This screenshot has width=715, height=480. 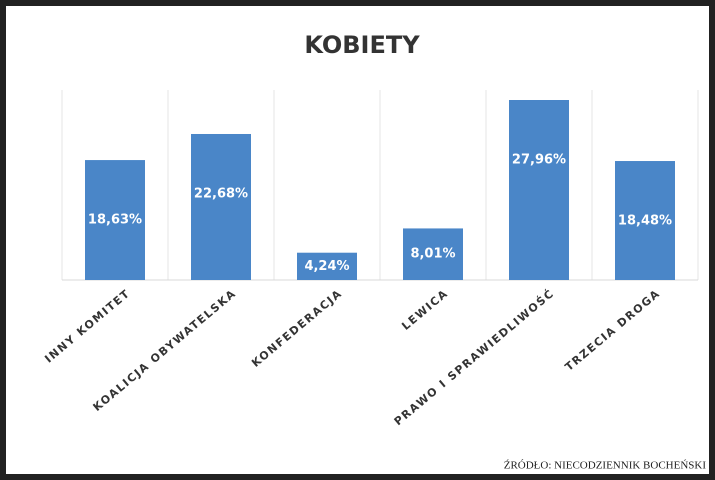 I want to click on value-label: 27,96%, so click(x=539, y=160).